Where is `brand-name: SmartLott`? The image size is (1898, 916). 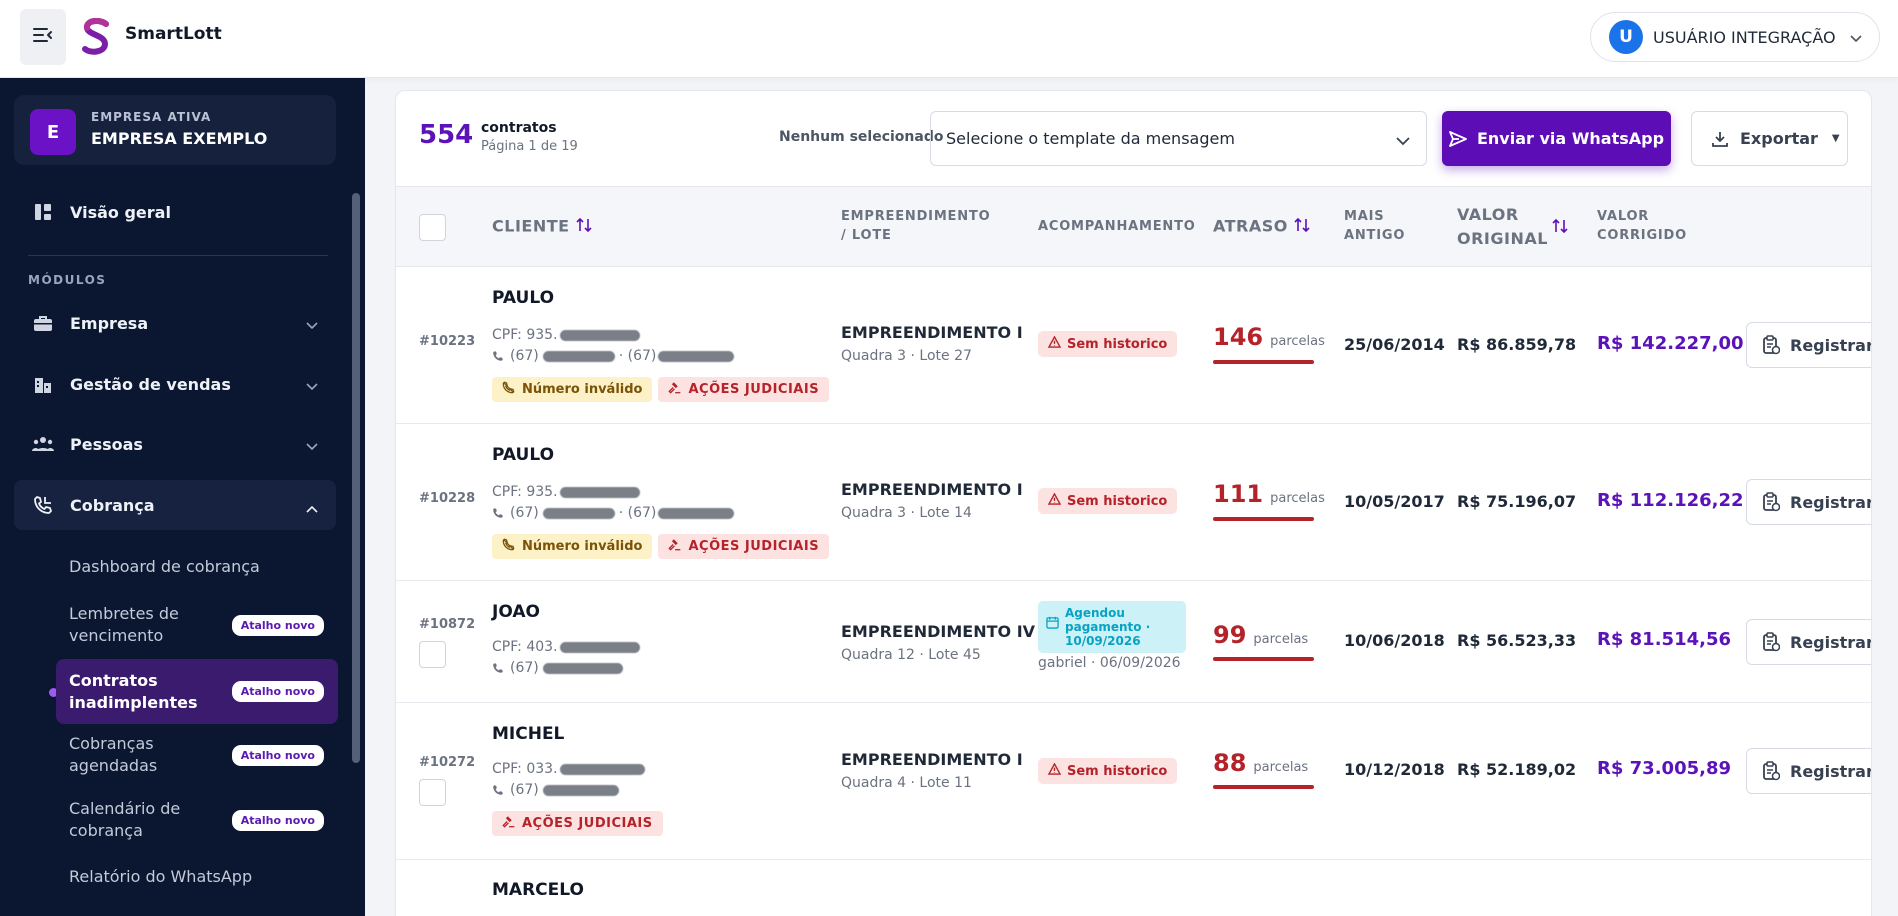
brand-name: SmartLott is located at coordinates (173, 34).